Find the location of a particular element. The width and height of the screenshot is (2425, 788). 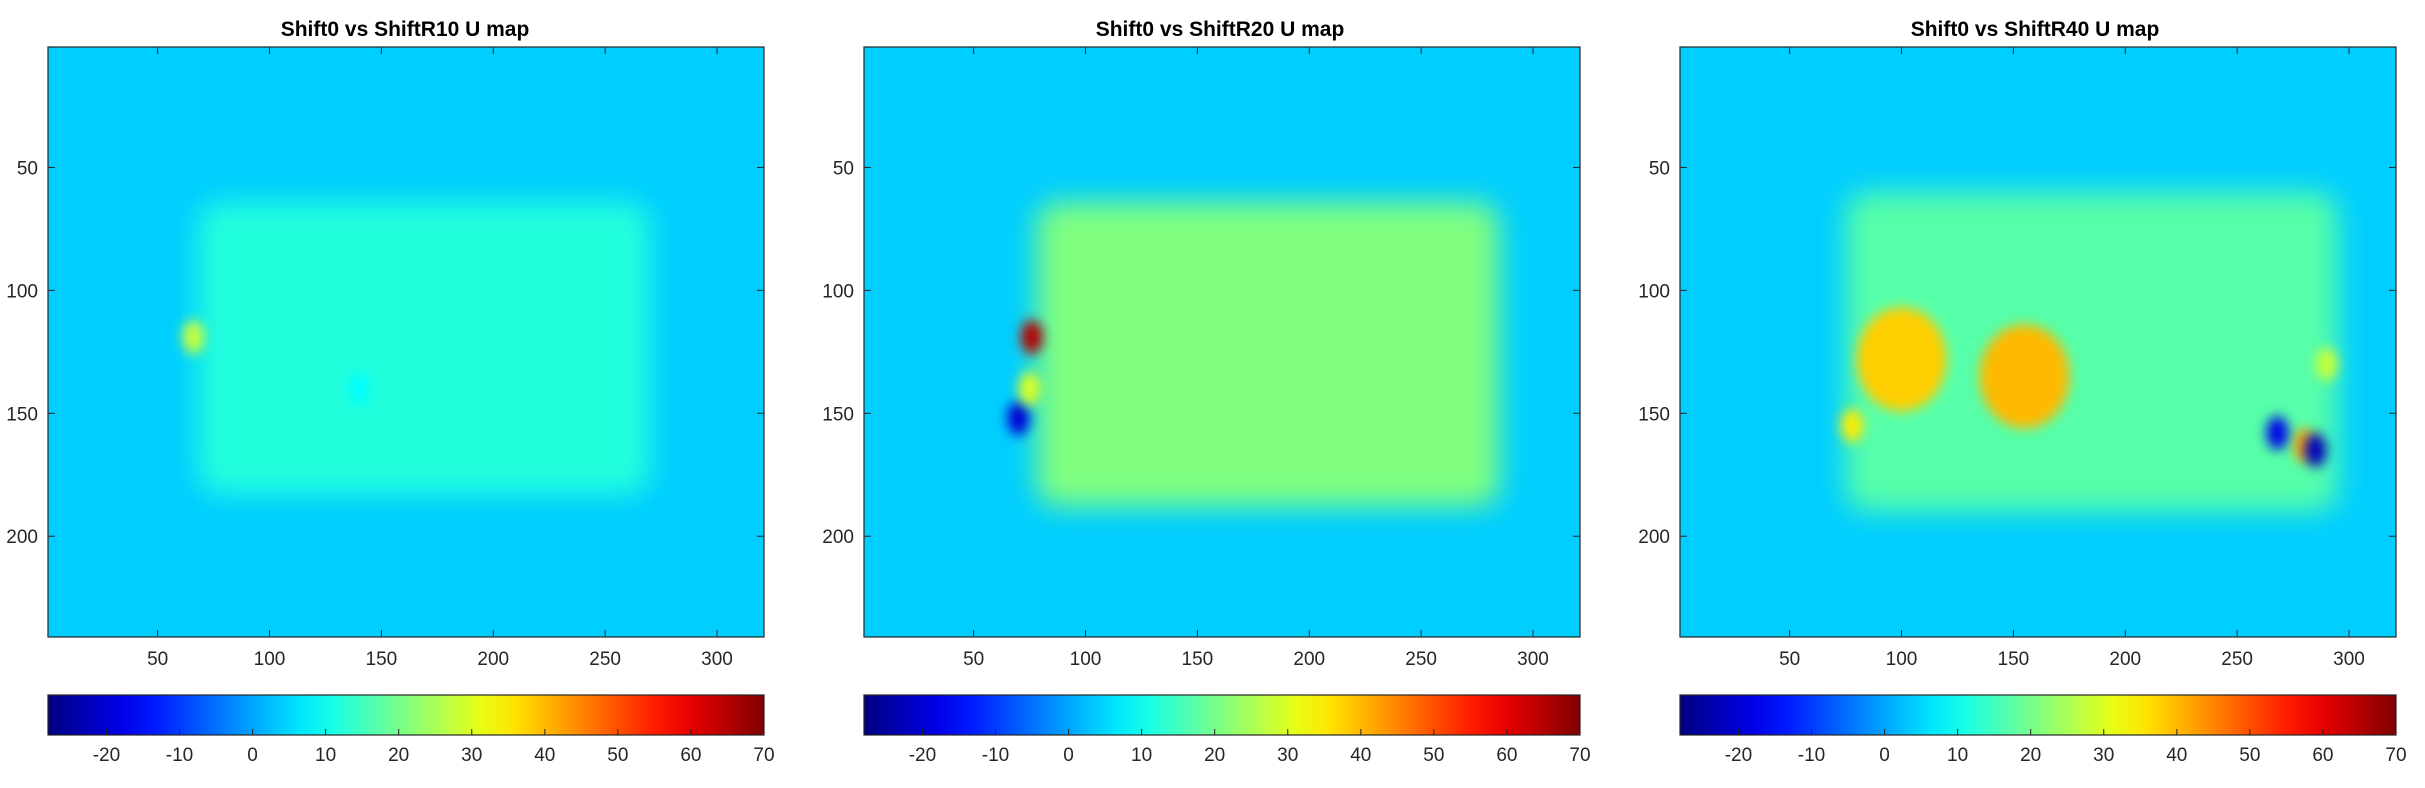

panel-1-colorbar-tick-label: 10 is located at coordinates (325, 755).